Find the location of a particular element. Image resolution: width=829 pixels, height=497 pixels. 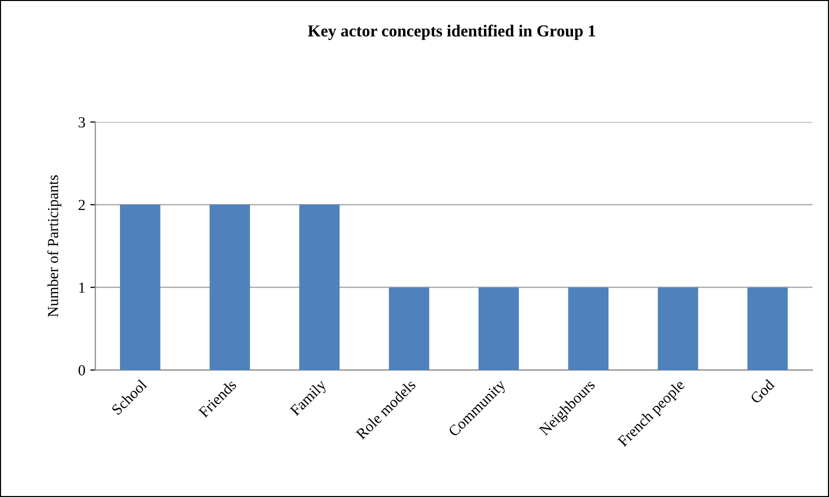

y-tick-label: 1 is located at coordinates (82, 287).